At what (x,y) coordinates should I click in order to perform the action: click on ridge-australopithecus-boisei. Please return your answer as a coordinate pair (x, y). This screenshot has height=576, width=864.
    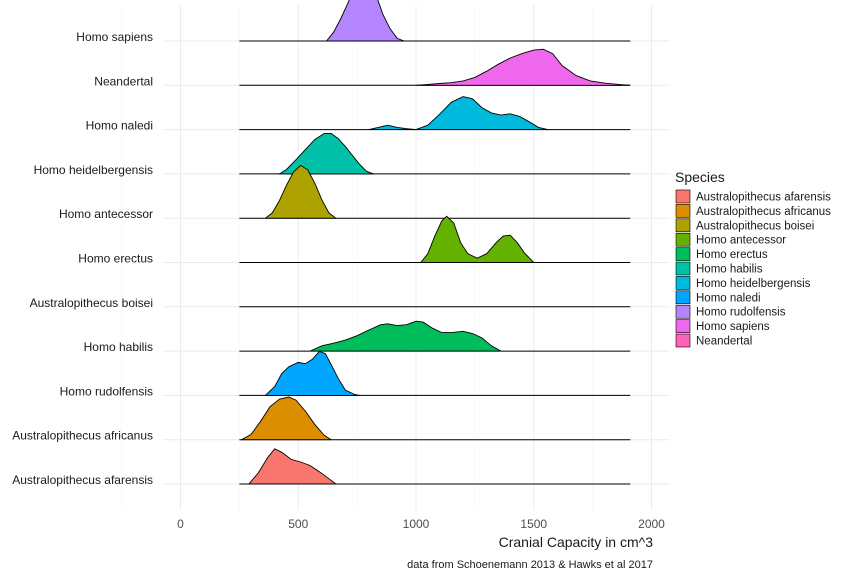
    Looking at the image, I should click on (301, 191).